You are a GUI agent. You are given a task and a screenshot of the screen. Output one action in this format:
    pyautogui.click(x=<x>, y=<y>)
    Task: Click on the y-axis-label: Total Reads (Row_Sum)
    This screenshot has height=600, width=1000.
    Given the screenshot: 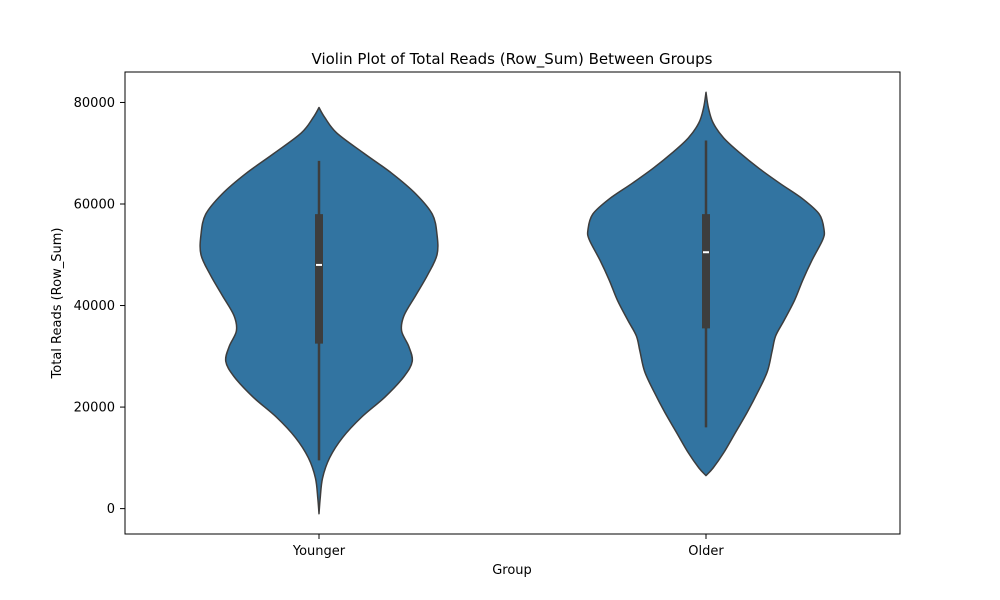 What is the action you would take?
    pyautogui.click(x=57, y=304)
    